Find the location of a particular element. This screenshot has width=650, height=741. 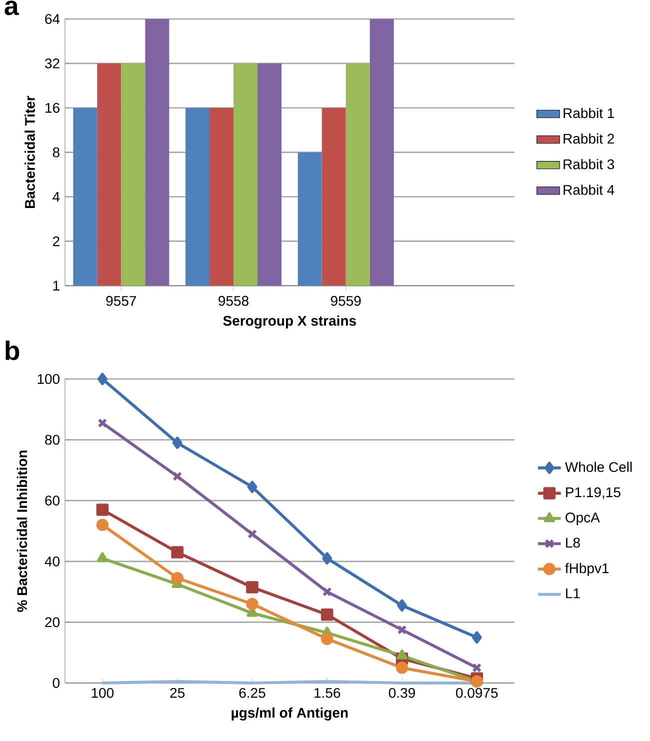

y-tick-label: 8 is located at coordinates (56, 152).